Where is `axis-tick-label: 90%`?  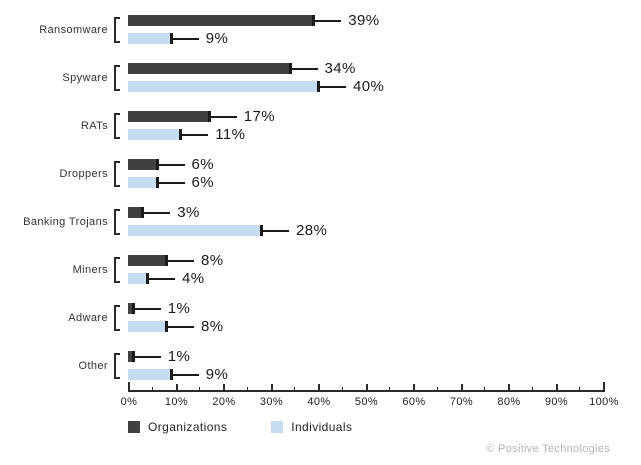
axis-tick-label: 90% is located at coordinates (556, 402).